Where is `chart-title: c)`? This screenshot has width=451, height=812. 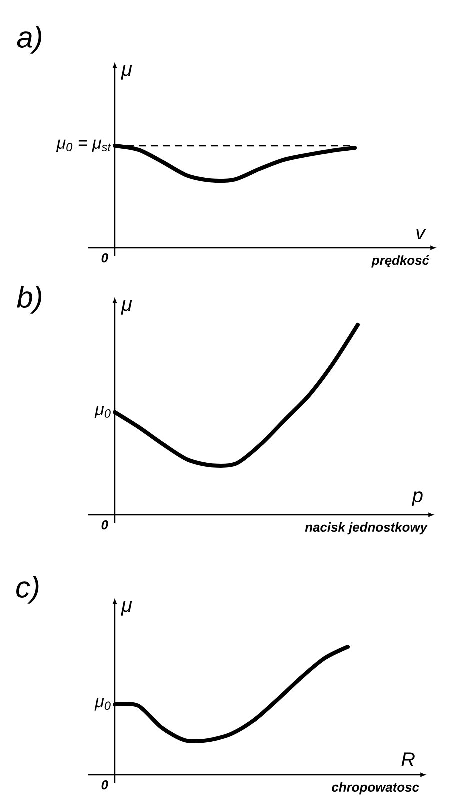
chart-title: c) is located at coordinates (27, 590).